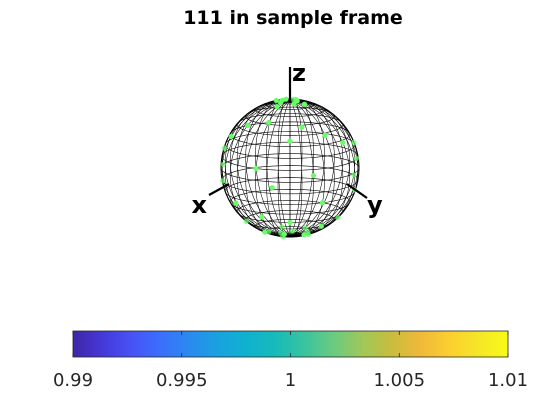 Image resolution: width=560 pixels, height=420 pixels. What do you see at coordinates (290, 380) in the screenshot?
I see `colorbar-tick-label: 1` at bounding box center [290, 380].